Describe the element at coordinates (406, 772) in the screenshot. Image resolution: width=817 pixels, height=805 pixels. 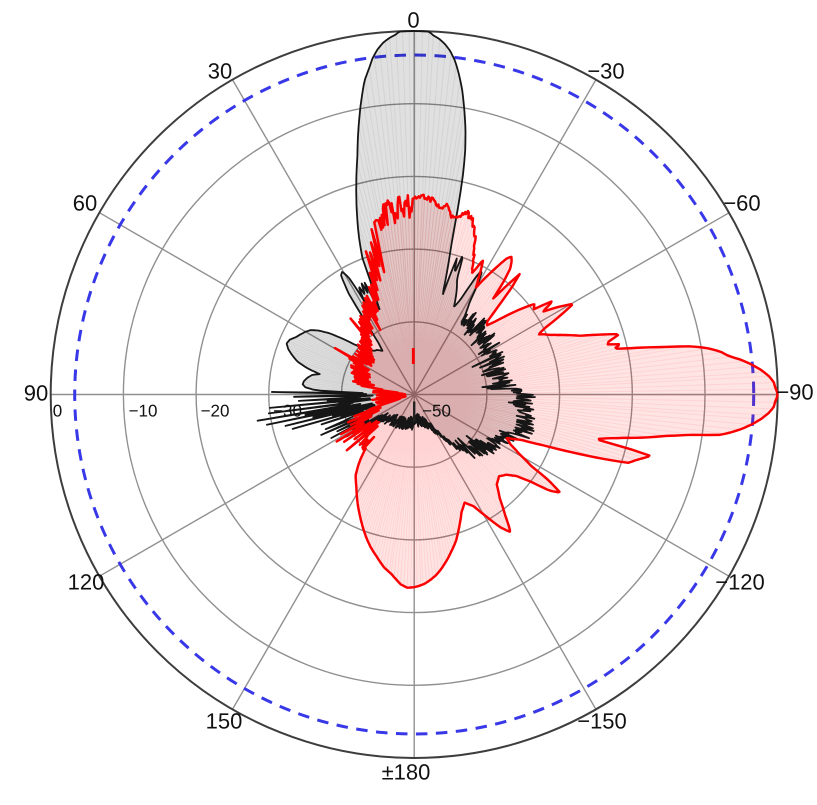
I see `svg-text: ±180` at that location.